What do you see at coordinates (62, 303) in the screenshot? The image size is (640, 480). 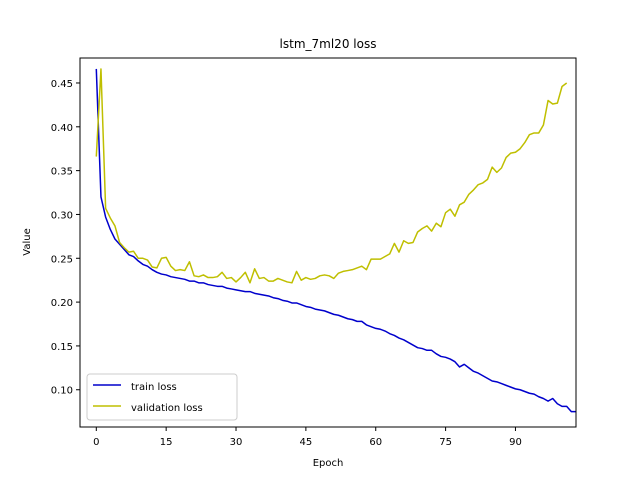 I see `y-tick-label: 0.20` at bounding box center [62, 303].